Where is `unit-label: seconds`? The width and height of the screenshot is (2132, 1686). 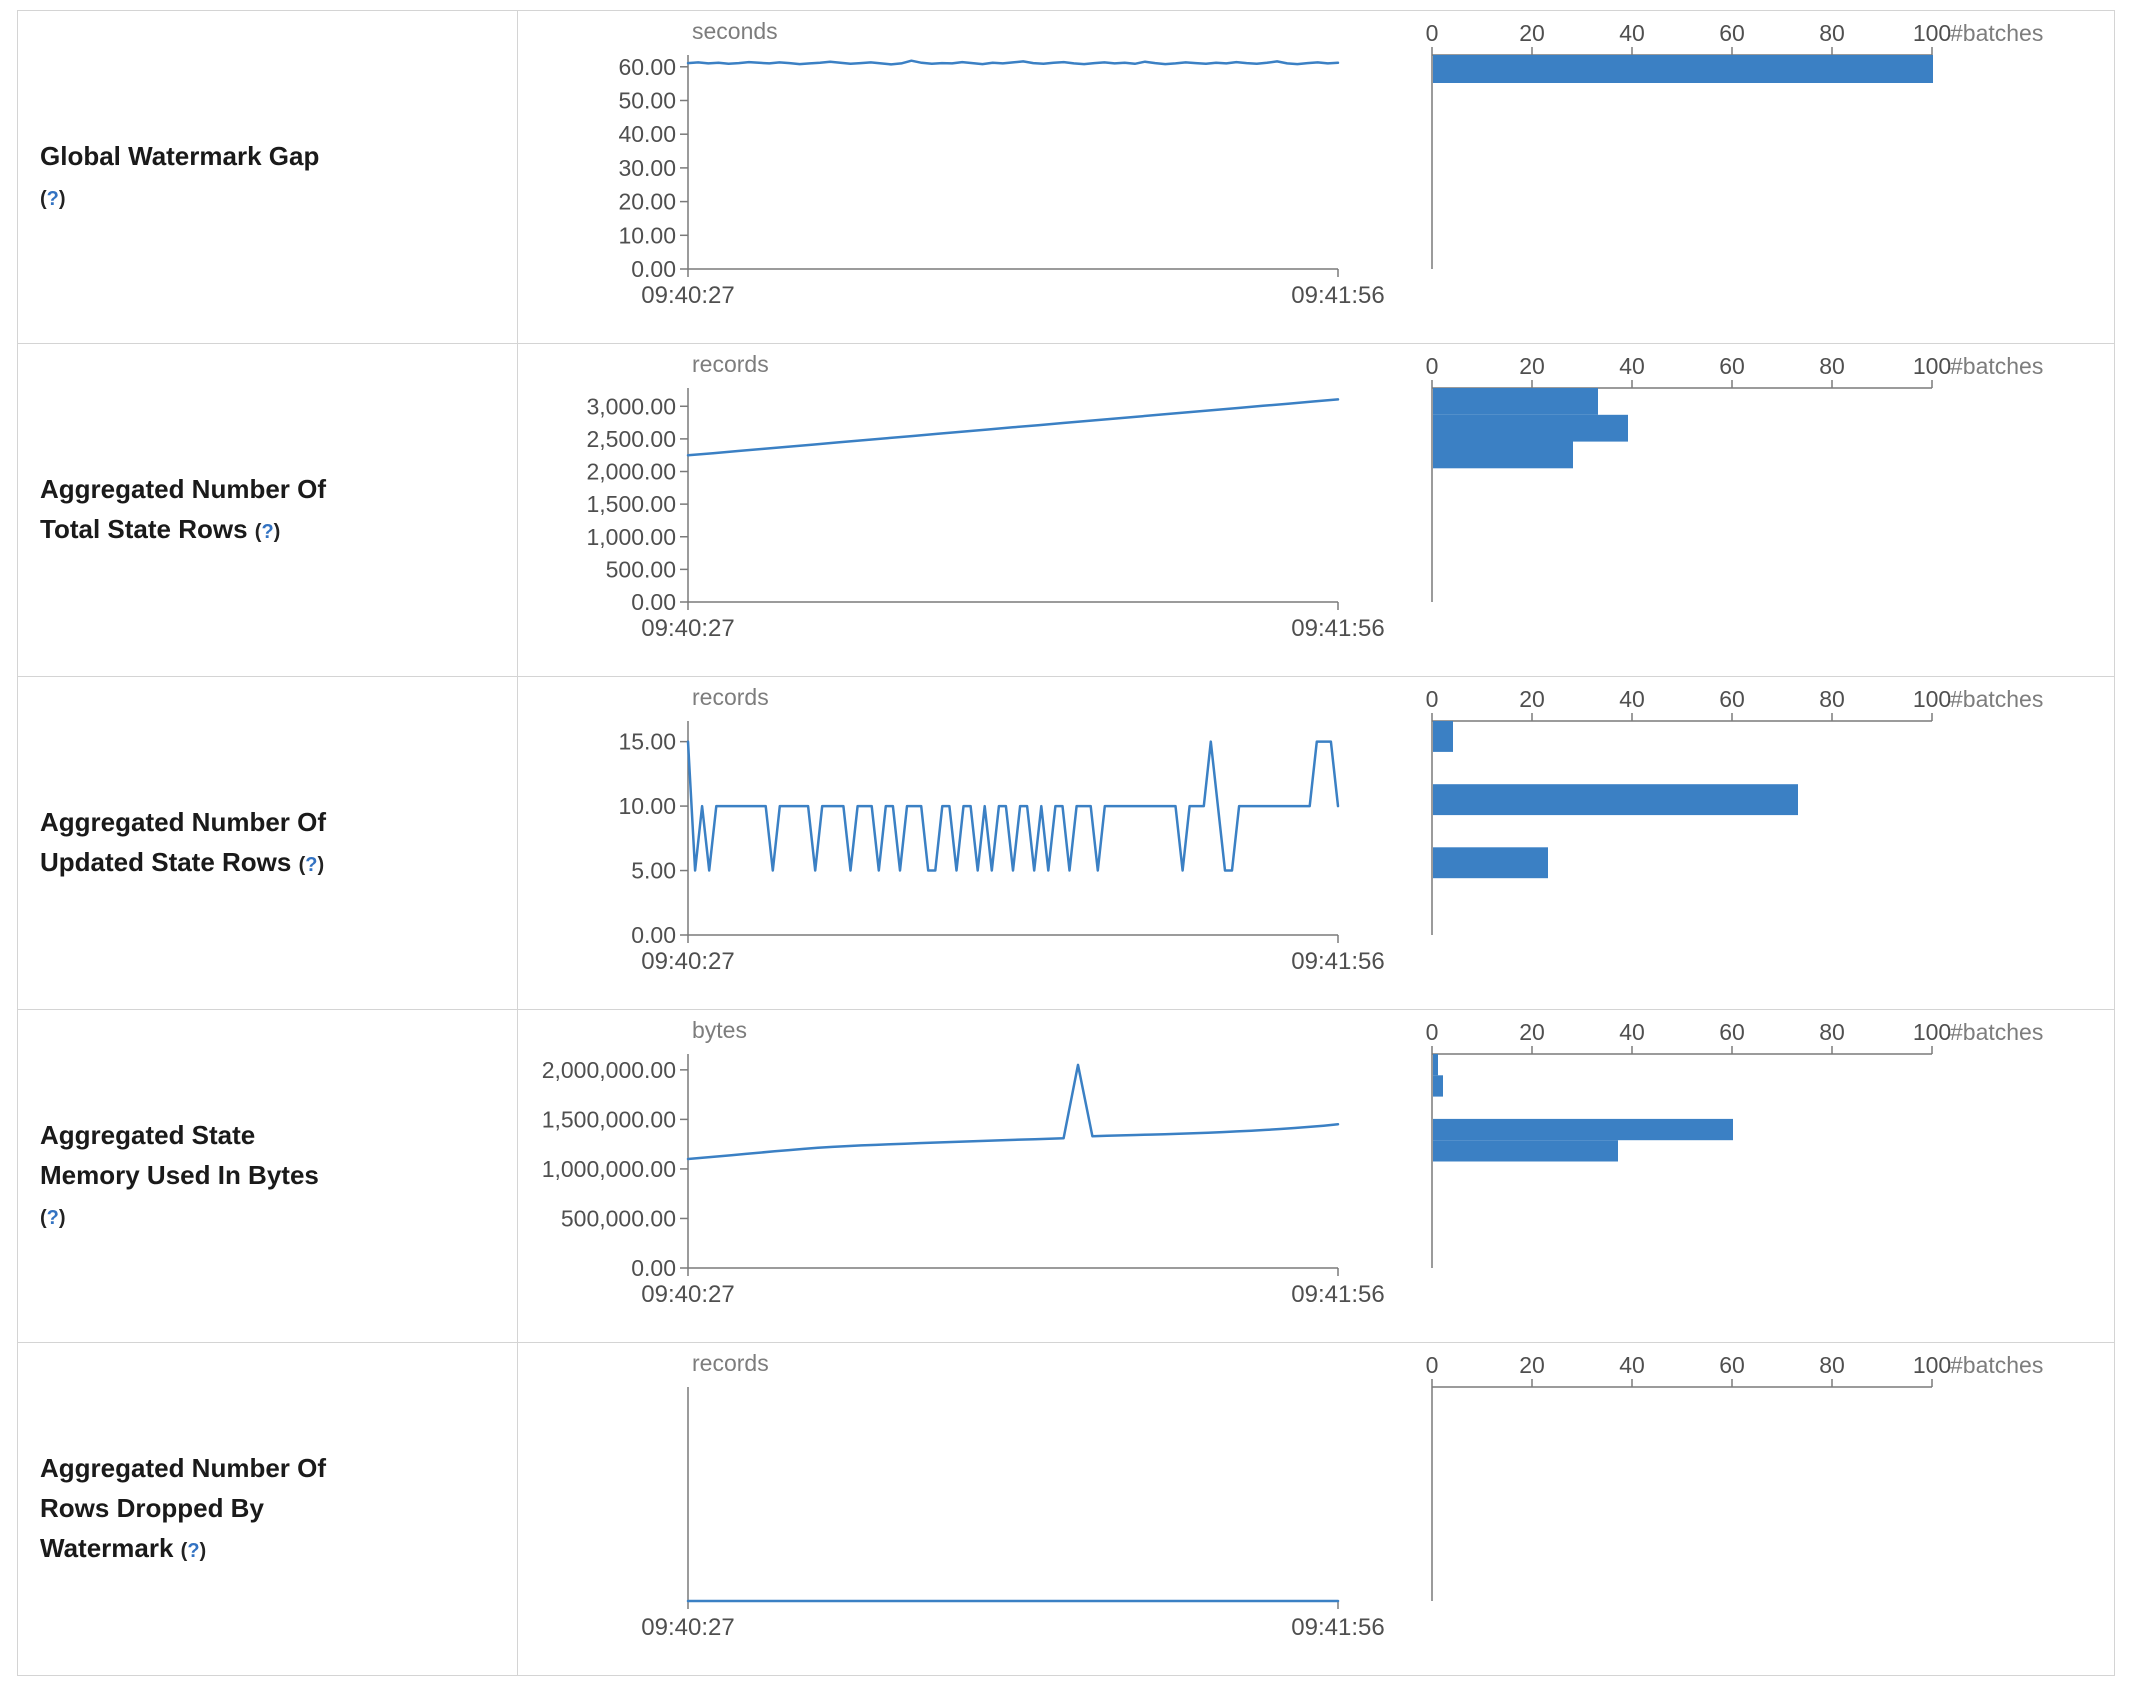
unit-label: seconds is located at coordinates (735, 31).